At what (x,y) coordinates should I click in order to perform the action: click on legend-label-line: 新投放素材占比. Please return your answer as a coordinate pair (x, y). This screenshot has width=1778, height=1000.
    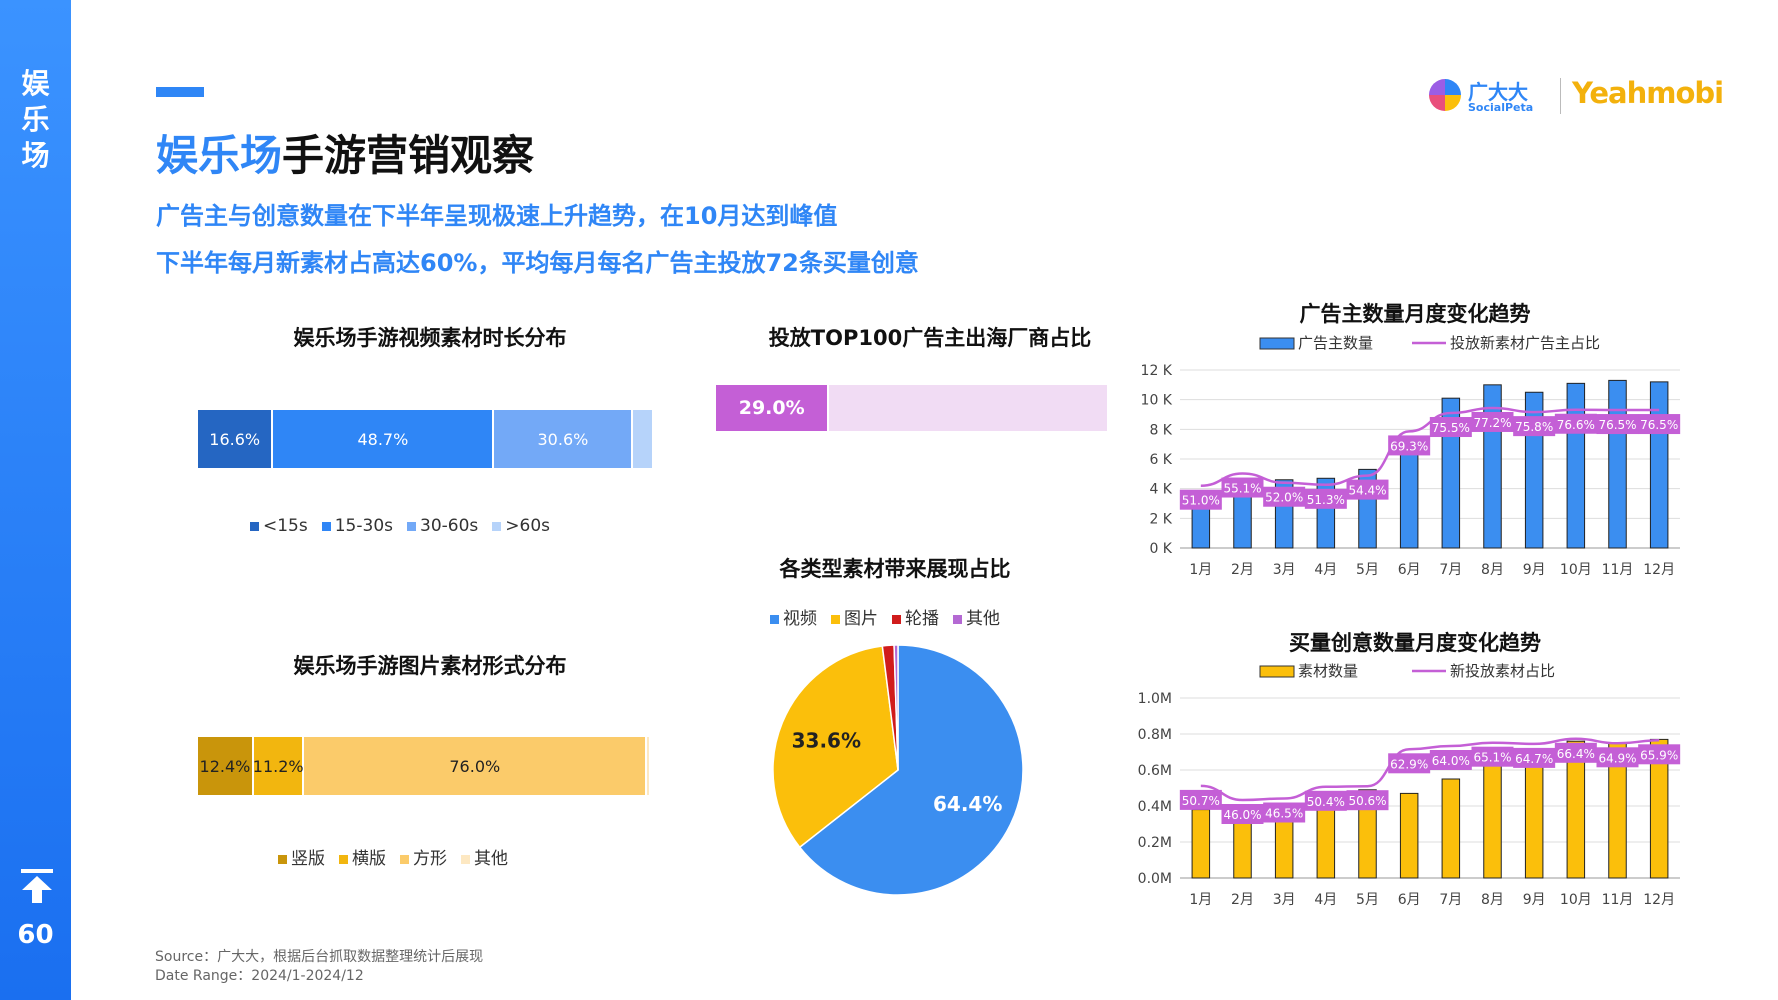
    Looking at the image, I should click on (1502, 671).